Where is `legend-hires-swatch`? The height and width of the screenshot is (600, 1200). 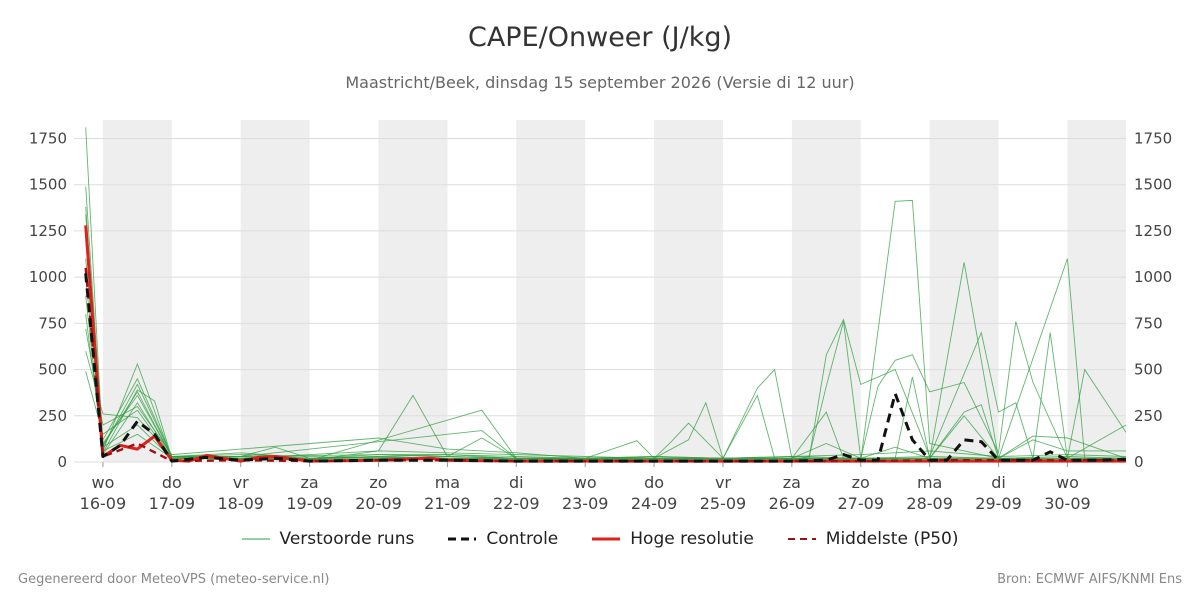
legend-hires-swatch is located at coordinates (606, 539).